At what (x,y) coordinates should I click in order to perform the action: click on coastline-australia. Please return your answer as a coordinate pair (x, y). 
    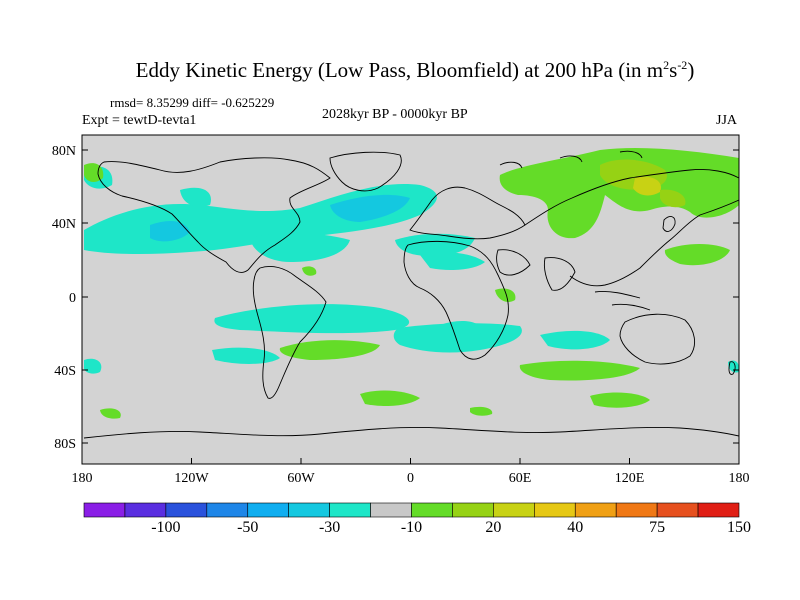
    Looking at the image, I should click on (657, 339).